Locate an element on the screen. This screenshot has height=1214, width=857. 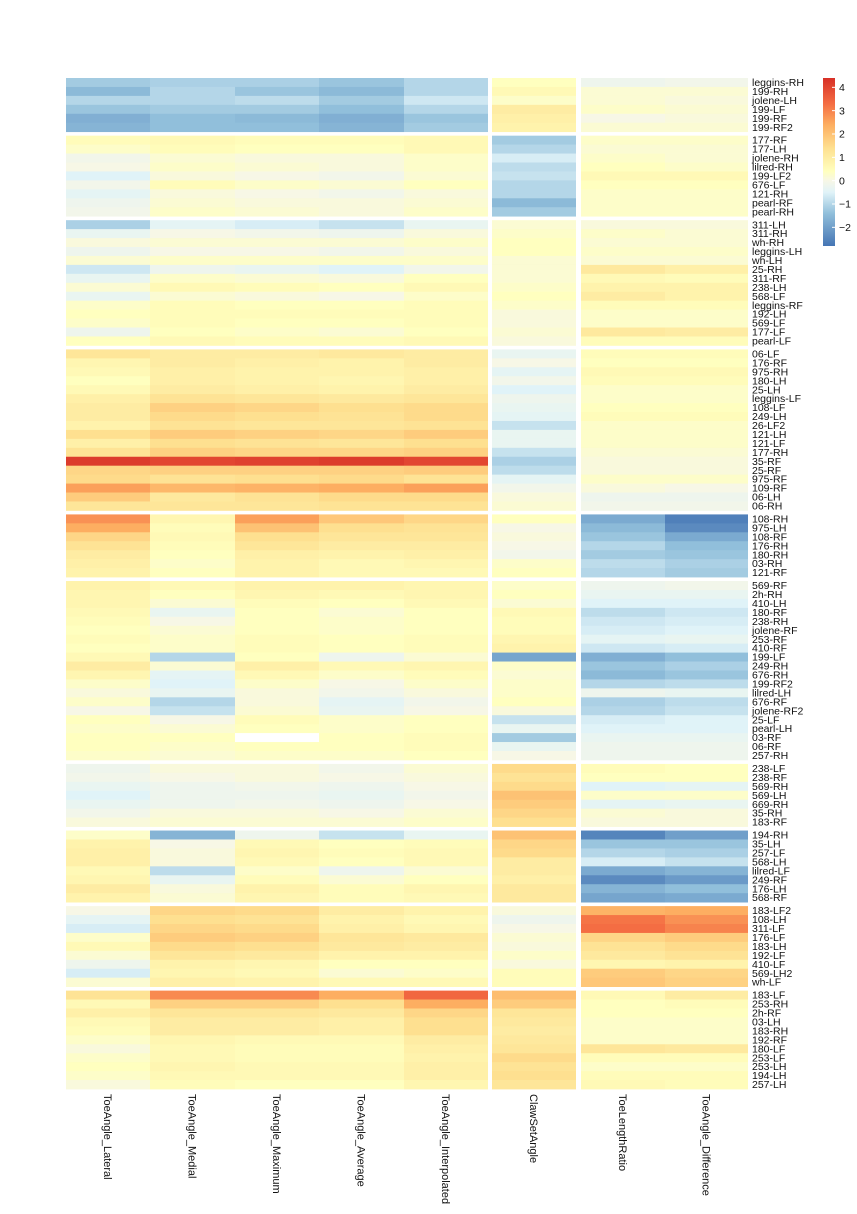
row-label: 199-RF2 is located at coordinates (772, 684).